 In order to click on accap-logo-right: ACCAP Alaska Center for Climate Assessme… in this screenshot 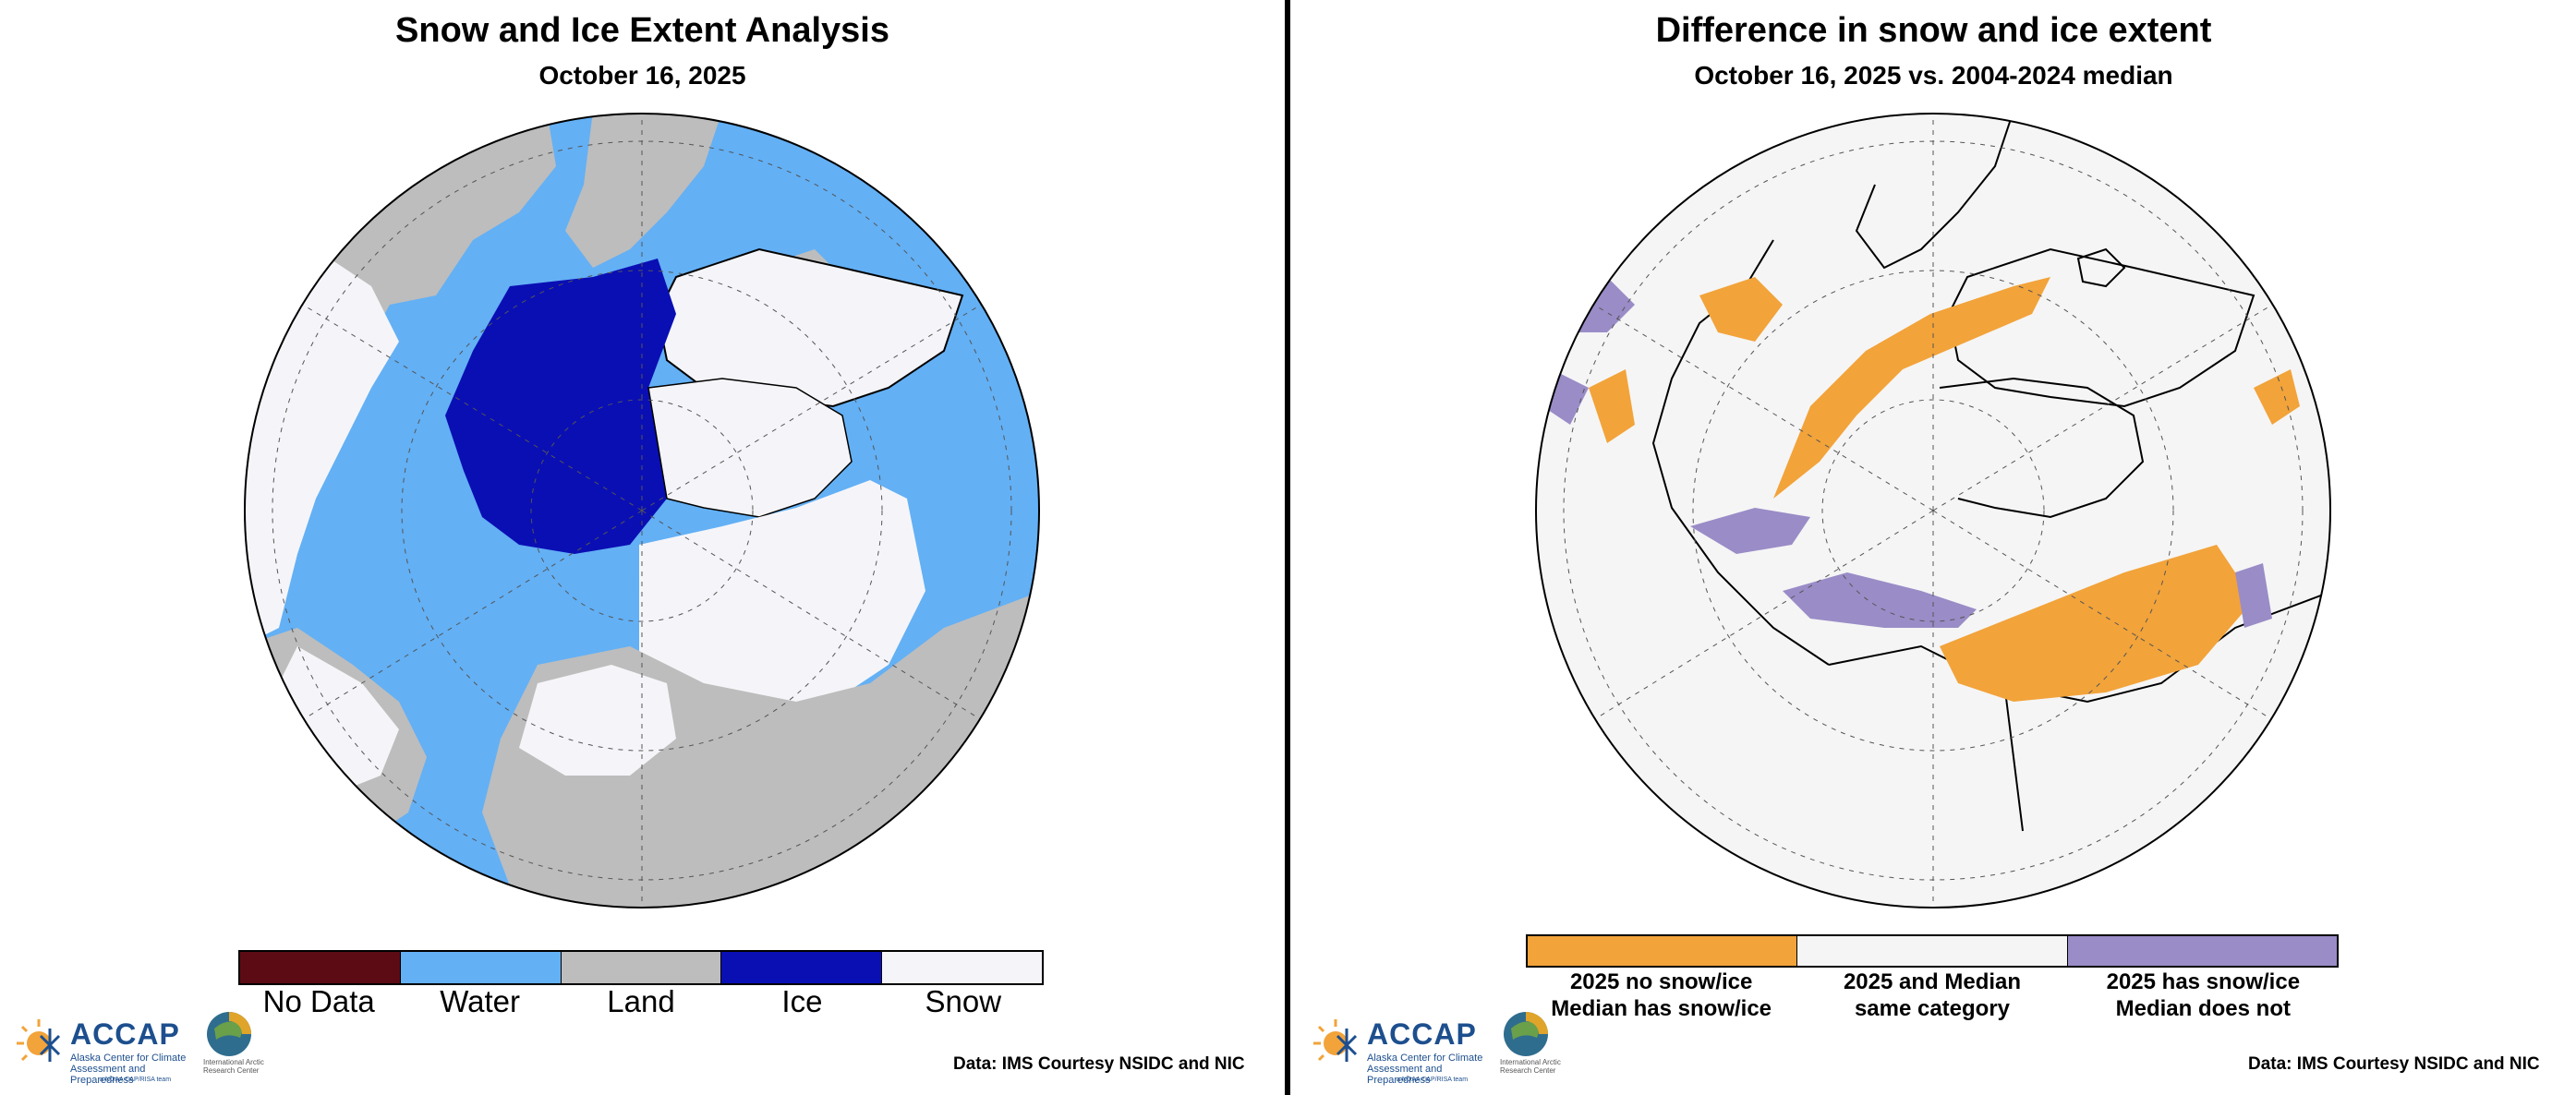, I will do `click(1462, 1047)`.